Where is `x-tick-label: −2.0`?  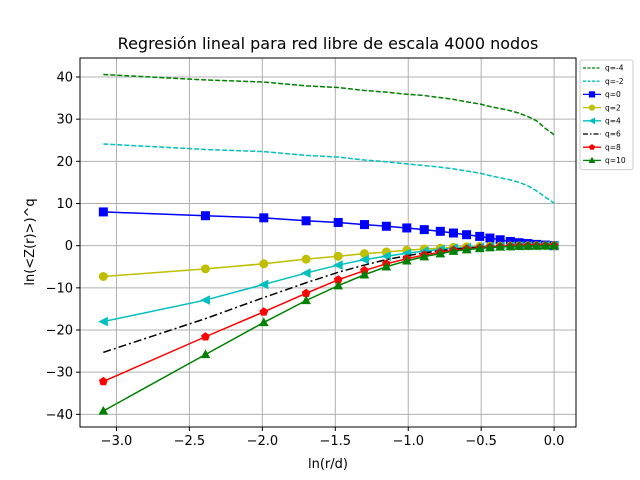 x-tick-label: −2.0 is located at coordinates (263, 441).